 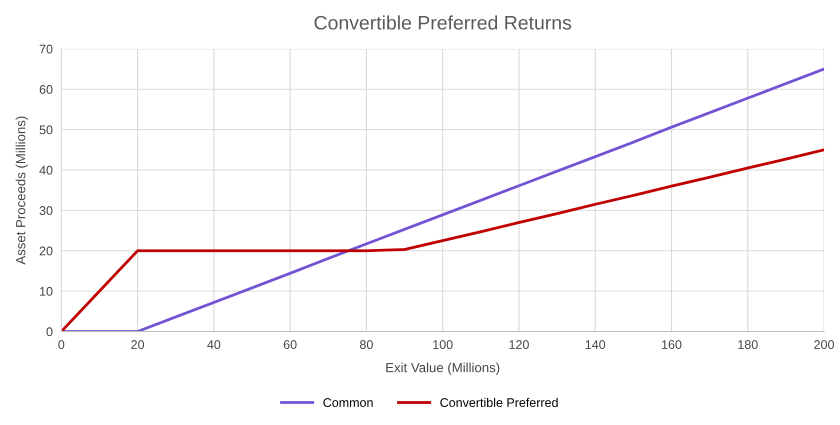 I want to click on x-tick-label: 80, so click(x=366, y=345).